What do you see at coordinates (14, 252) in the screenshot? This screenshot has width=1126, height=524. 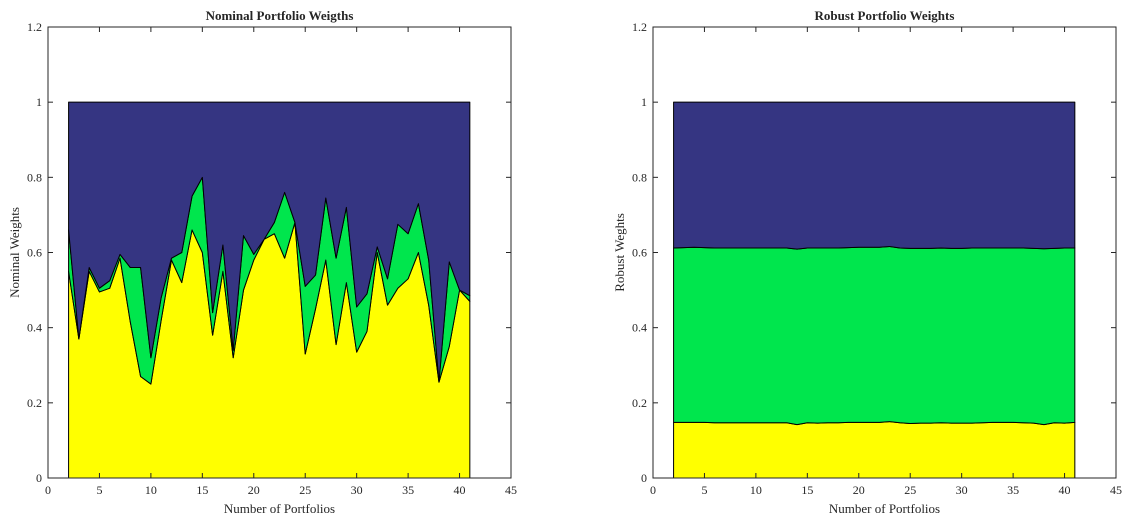 I see `y-axis-label: Nominal Weights` at bounding box center [14, 252].